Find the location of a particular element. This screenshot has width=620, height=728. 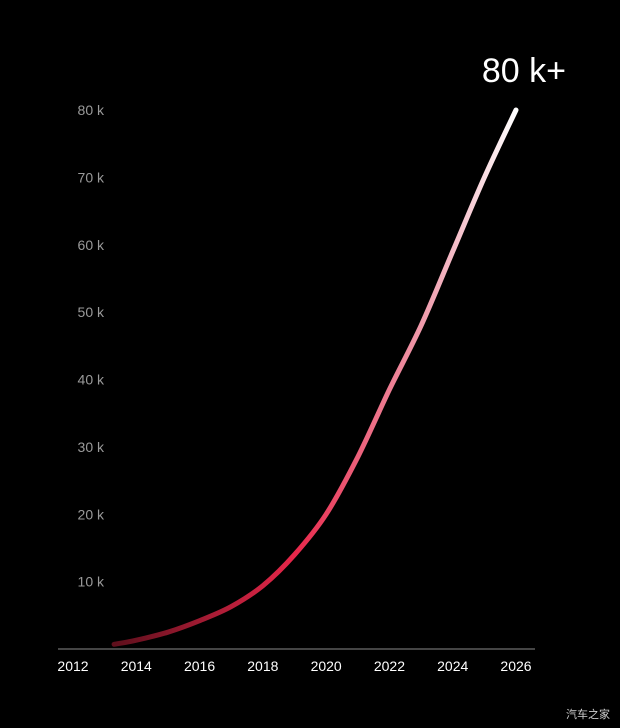

watermark-text: 汽车之家 is located at coordinates (588, 714).